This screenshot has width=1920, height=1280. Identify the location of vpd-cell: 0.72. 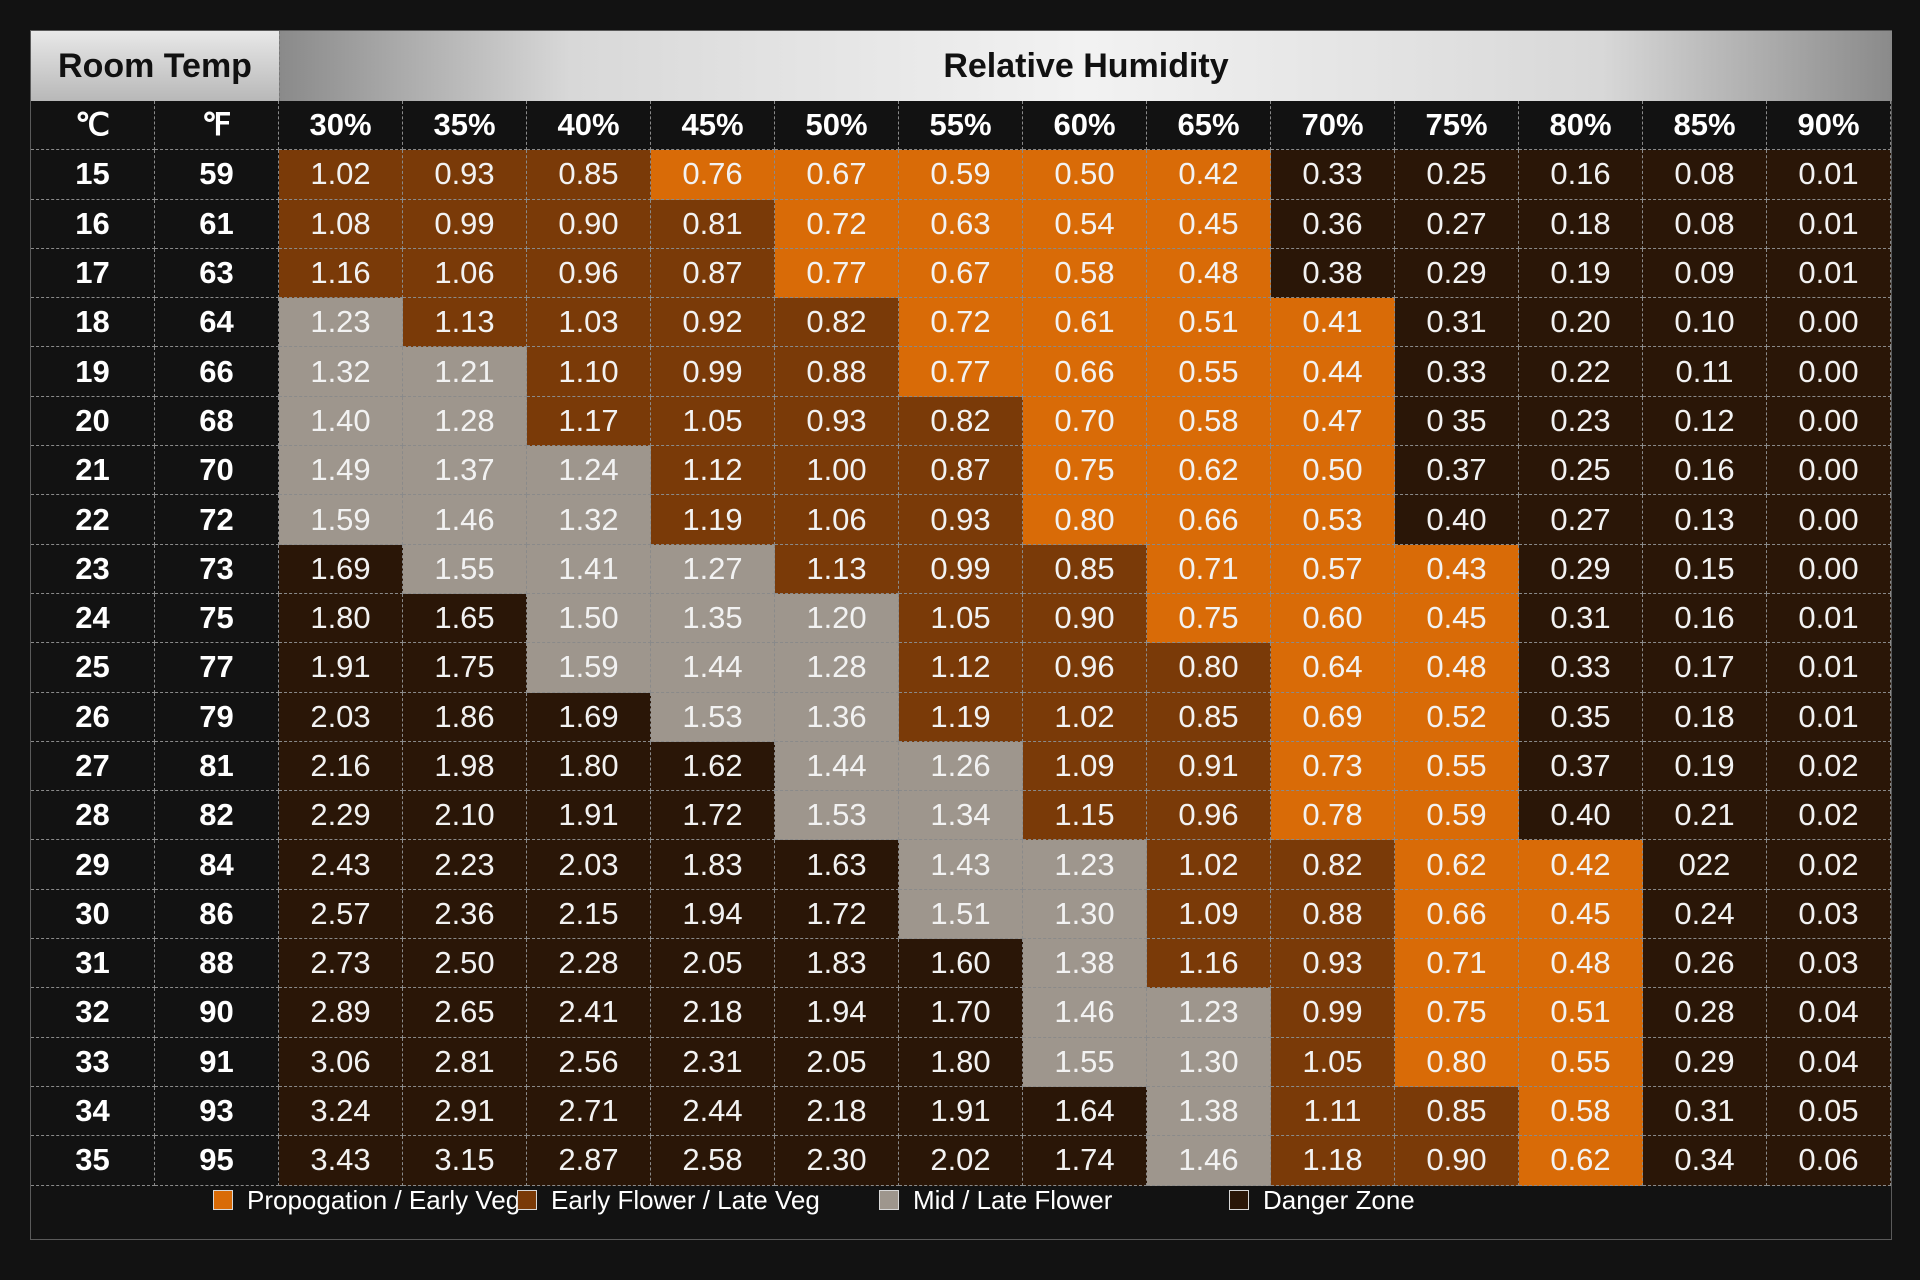
(837, 224).